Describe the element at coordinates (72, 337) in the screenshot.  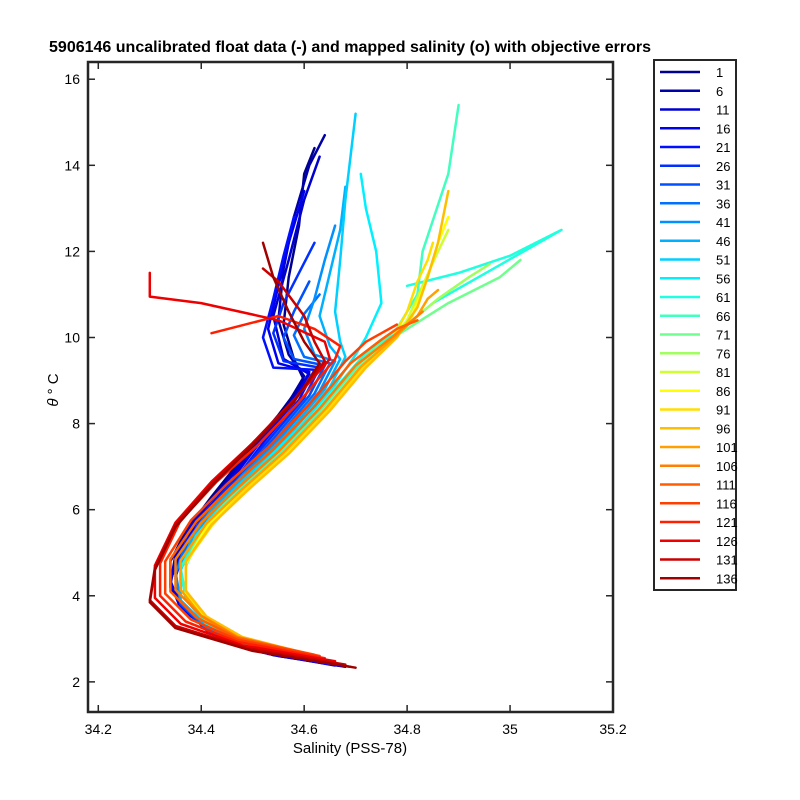
I see `y-tick-label: 10` at that location.